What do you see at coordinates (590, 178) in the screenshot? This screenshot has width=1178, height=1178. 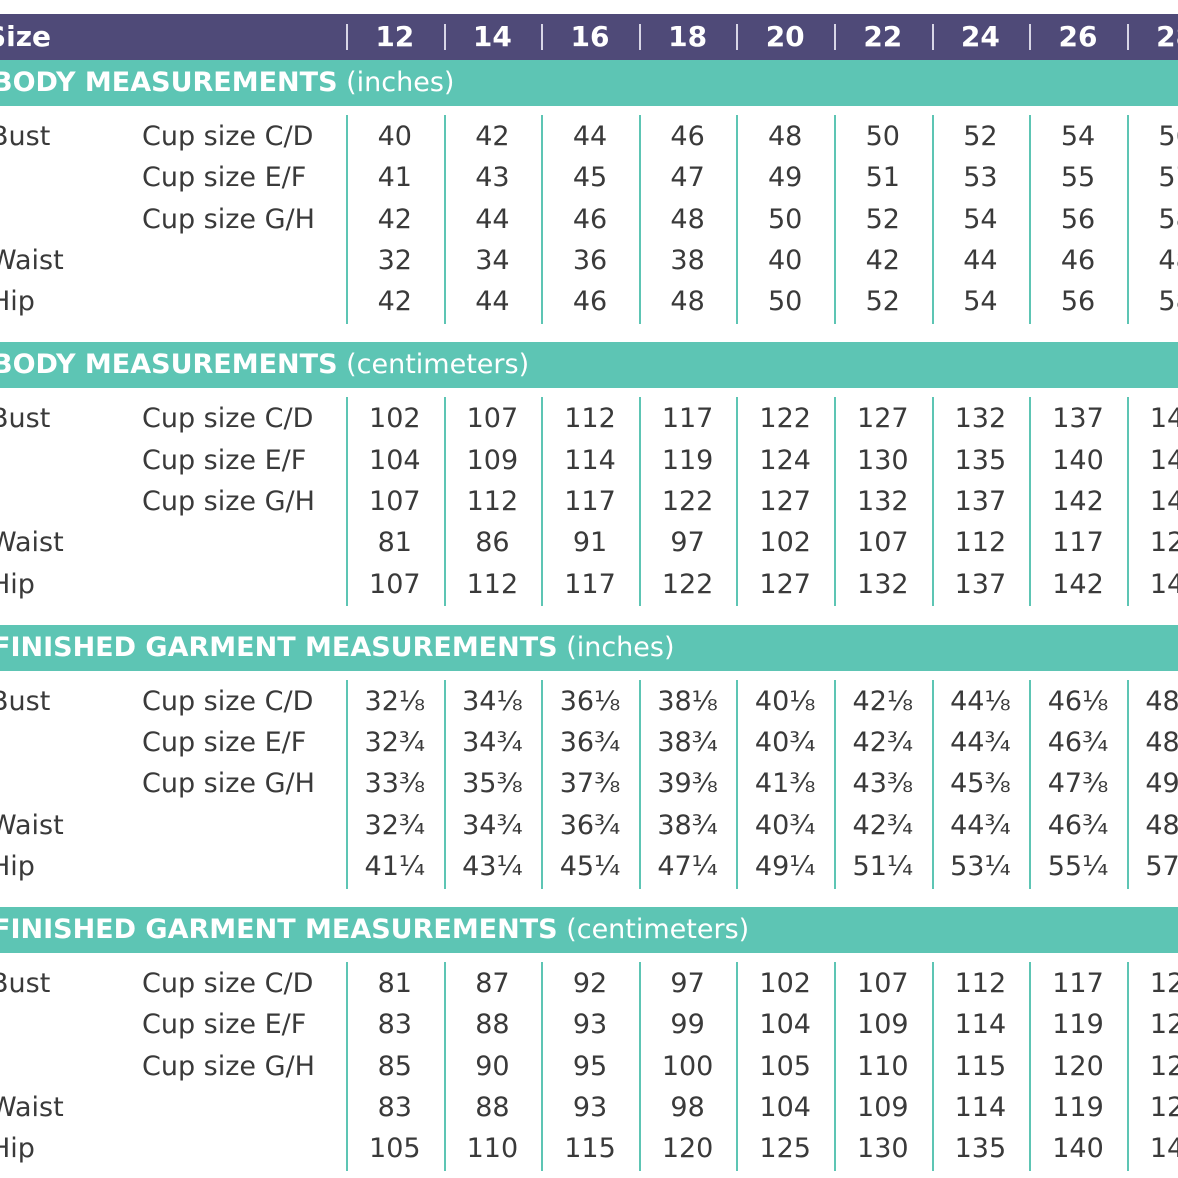 I see `cell-value: 45` at bounding box center [590, 178].